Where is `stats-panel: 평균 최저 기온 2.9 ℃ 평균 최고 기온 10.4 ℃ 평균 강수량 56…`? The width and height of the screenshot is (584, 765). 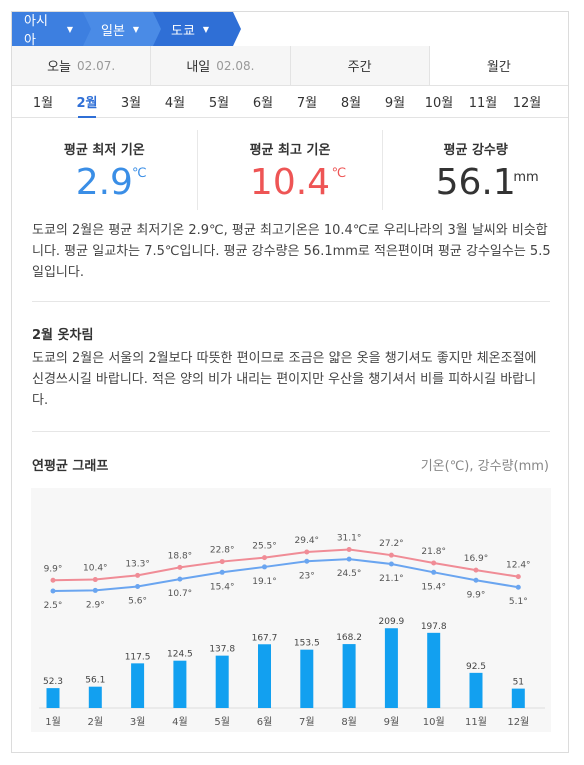 stats-panel: 평균 최저 기온 2.9 ℃ 평균 최고 기온 10.4 ℃ 평균 강수량 56… is located at coordinates (290, 170).